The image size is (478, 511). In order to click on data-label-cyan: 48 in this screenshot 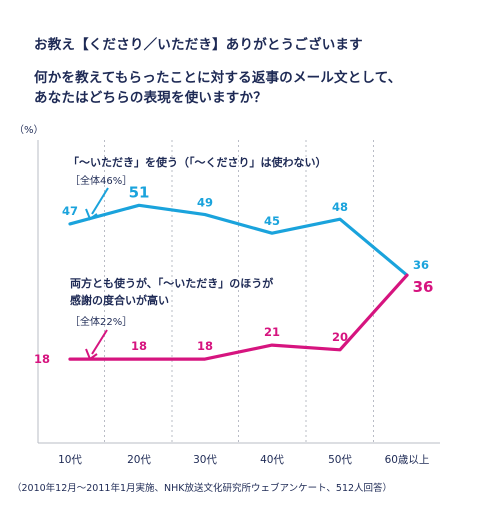, I will do `click(340, 207)`.